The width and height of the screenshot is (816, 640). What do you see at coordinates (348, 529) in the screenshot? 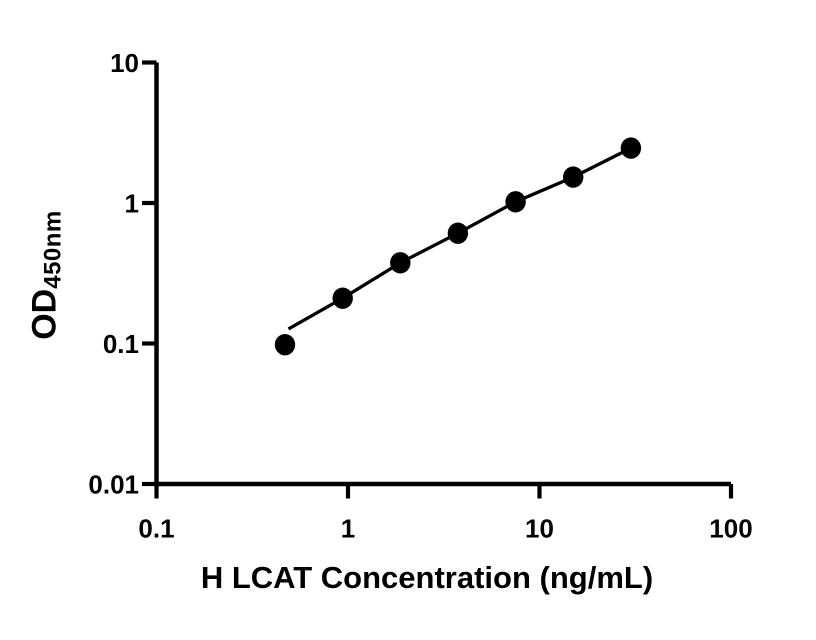
I see `x-tick-label: 1` at bounding box center [348, 529].